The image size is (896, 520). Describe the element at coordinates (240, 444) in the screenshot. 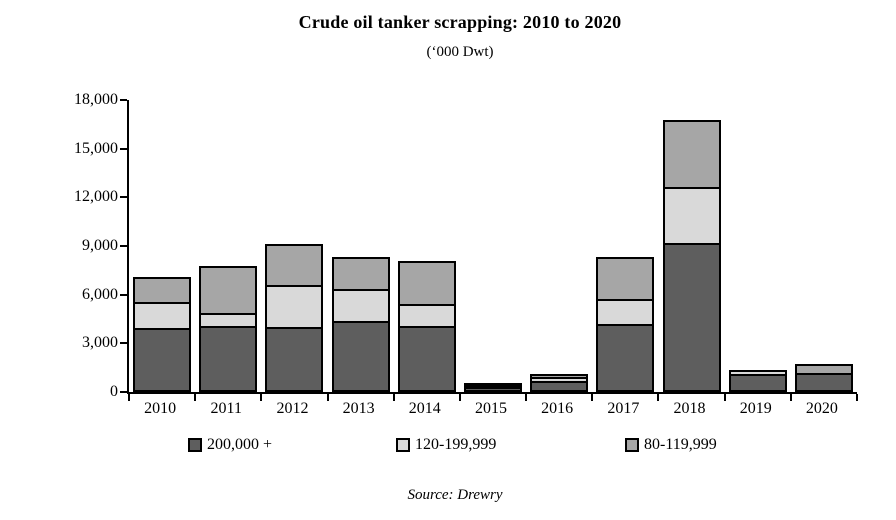

I see `legend-label: 200,000 +` at that location.